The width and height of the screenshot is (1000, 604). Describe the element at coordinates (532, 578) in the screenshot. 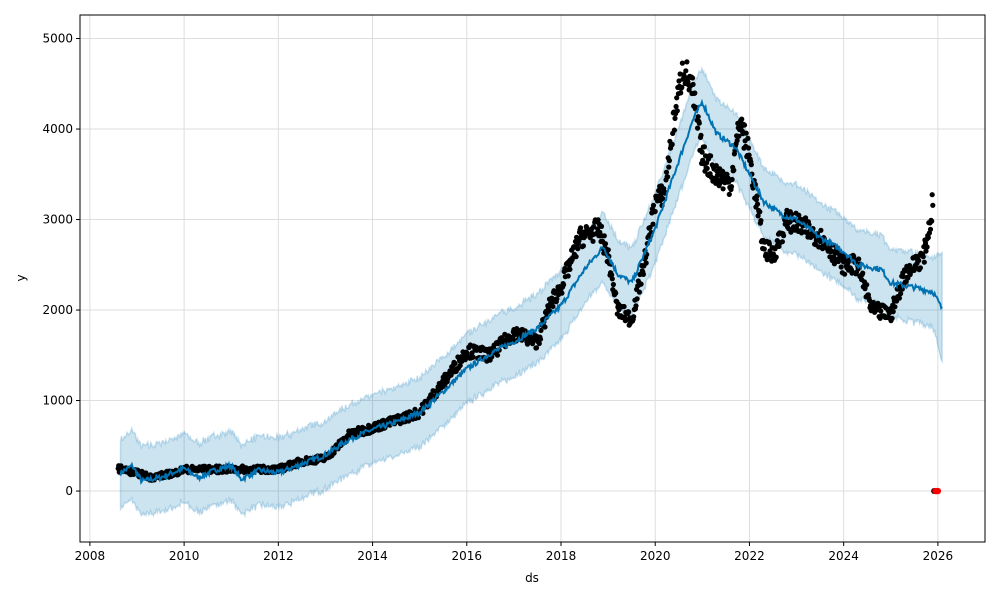

I see `x-axis-label: ds` at that location.